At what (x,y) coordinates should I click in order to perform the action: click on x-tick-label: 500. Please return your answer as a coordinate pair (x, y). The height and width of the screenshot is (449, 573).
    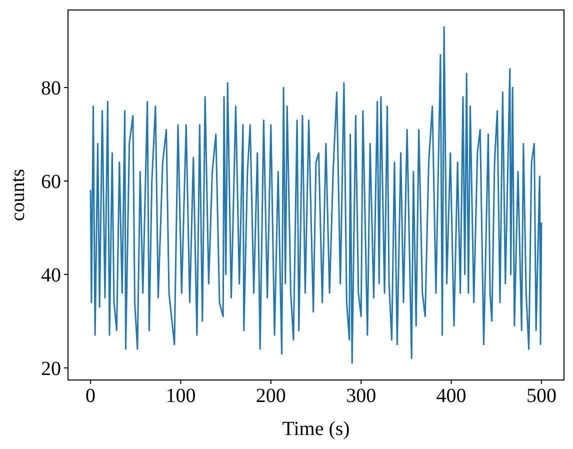
    Looking at the image, I should click on (541, 396).